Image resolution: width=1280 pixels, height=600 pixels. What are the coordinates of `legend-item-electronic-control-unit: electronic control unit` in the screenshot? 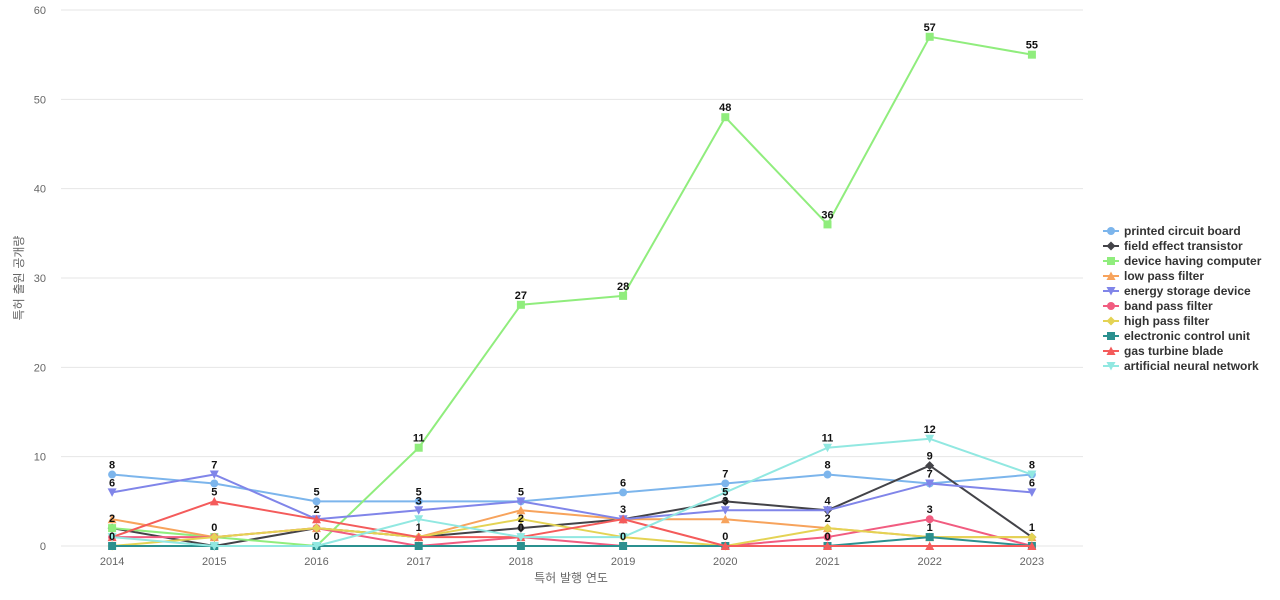 It's located at (1176, 336).